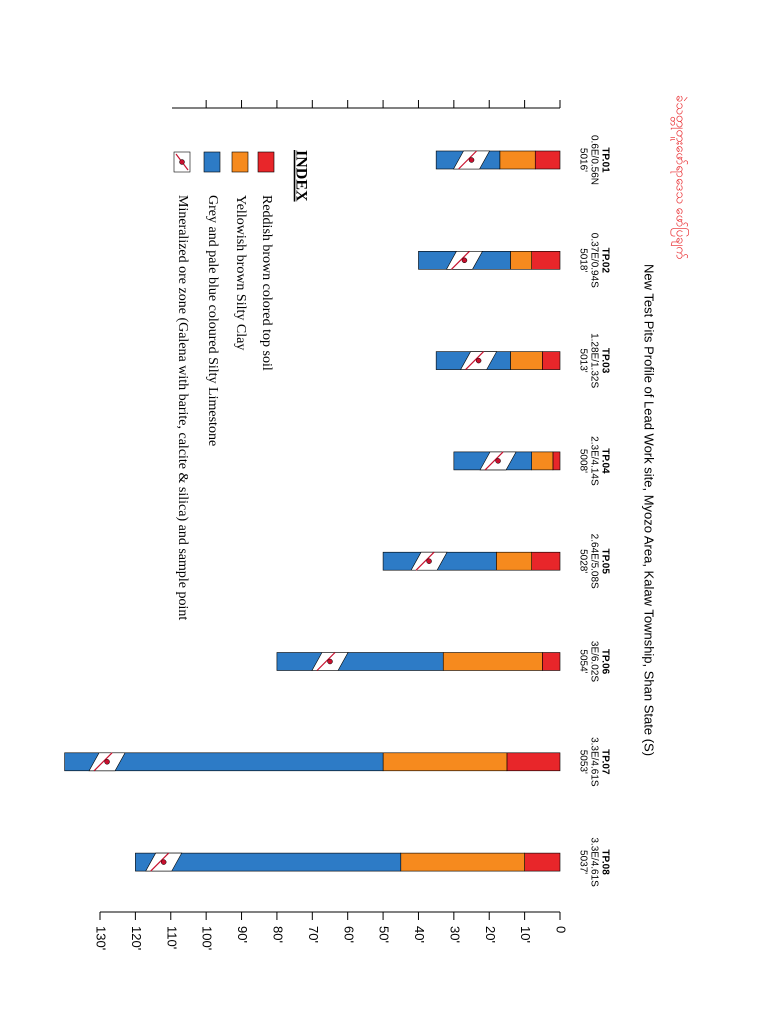 This screenshot has height=1024, width=768. I want to click on tick-label: 130', so click(101, 938).